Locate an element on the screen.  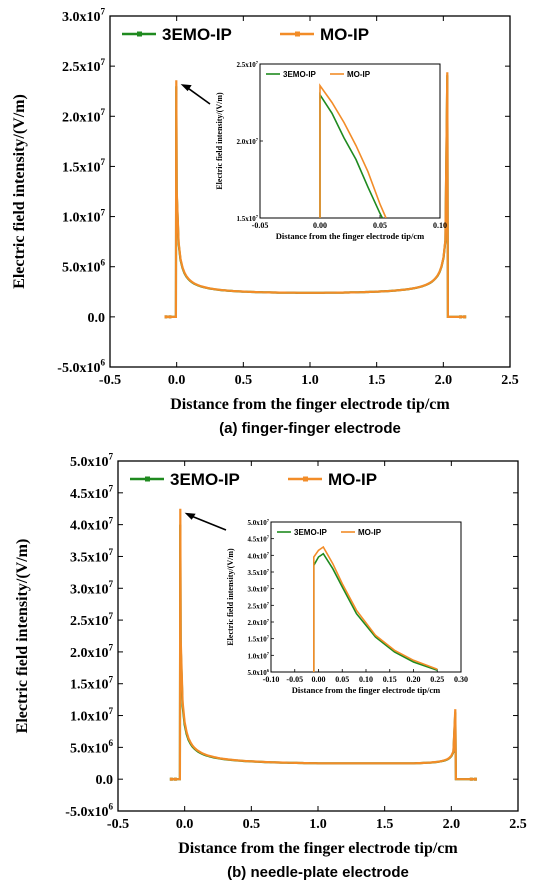
x-tick-label: 2.0 is located at coordinates (452, 824).